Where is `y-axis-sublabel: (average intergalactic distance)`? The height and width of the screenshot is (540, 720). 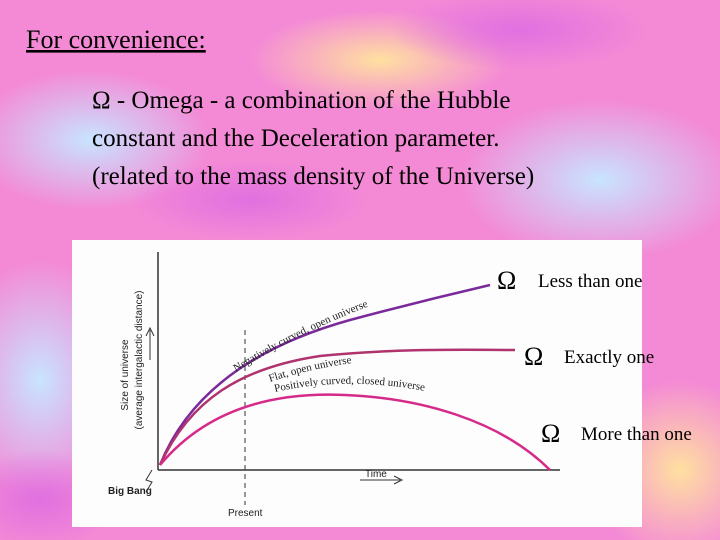 y-axis-sublabel: (average intergalactic distance) is located at coordinates (139, 360).